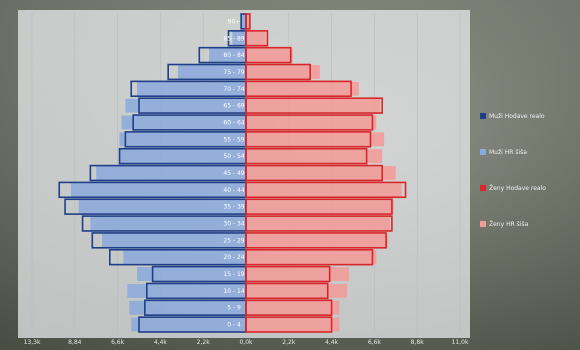 The image size is (580, 350). I want to click on age-group-label: 55 - 59, so click(233, 139).